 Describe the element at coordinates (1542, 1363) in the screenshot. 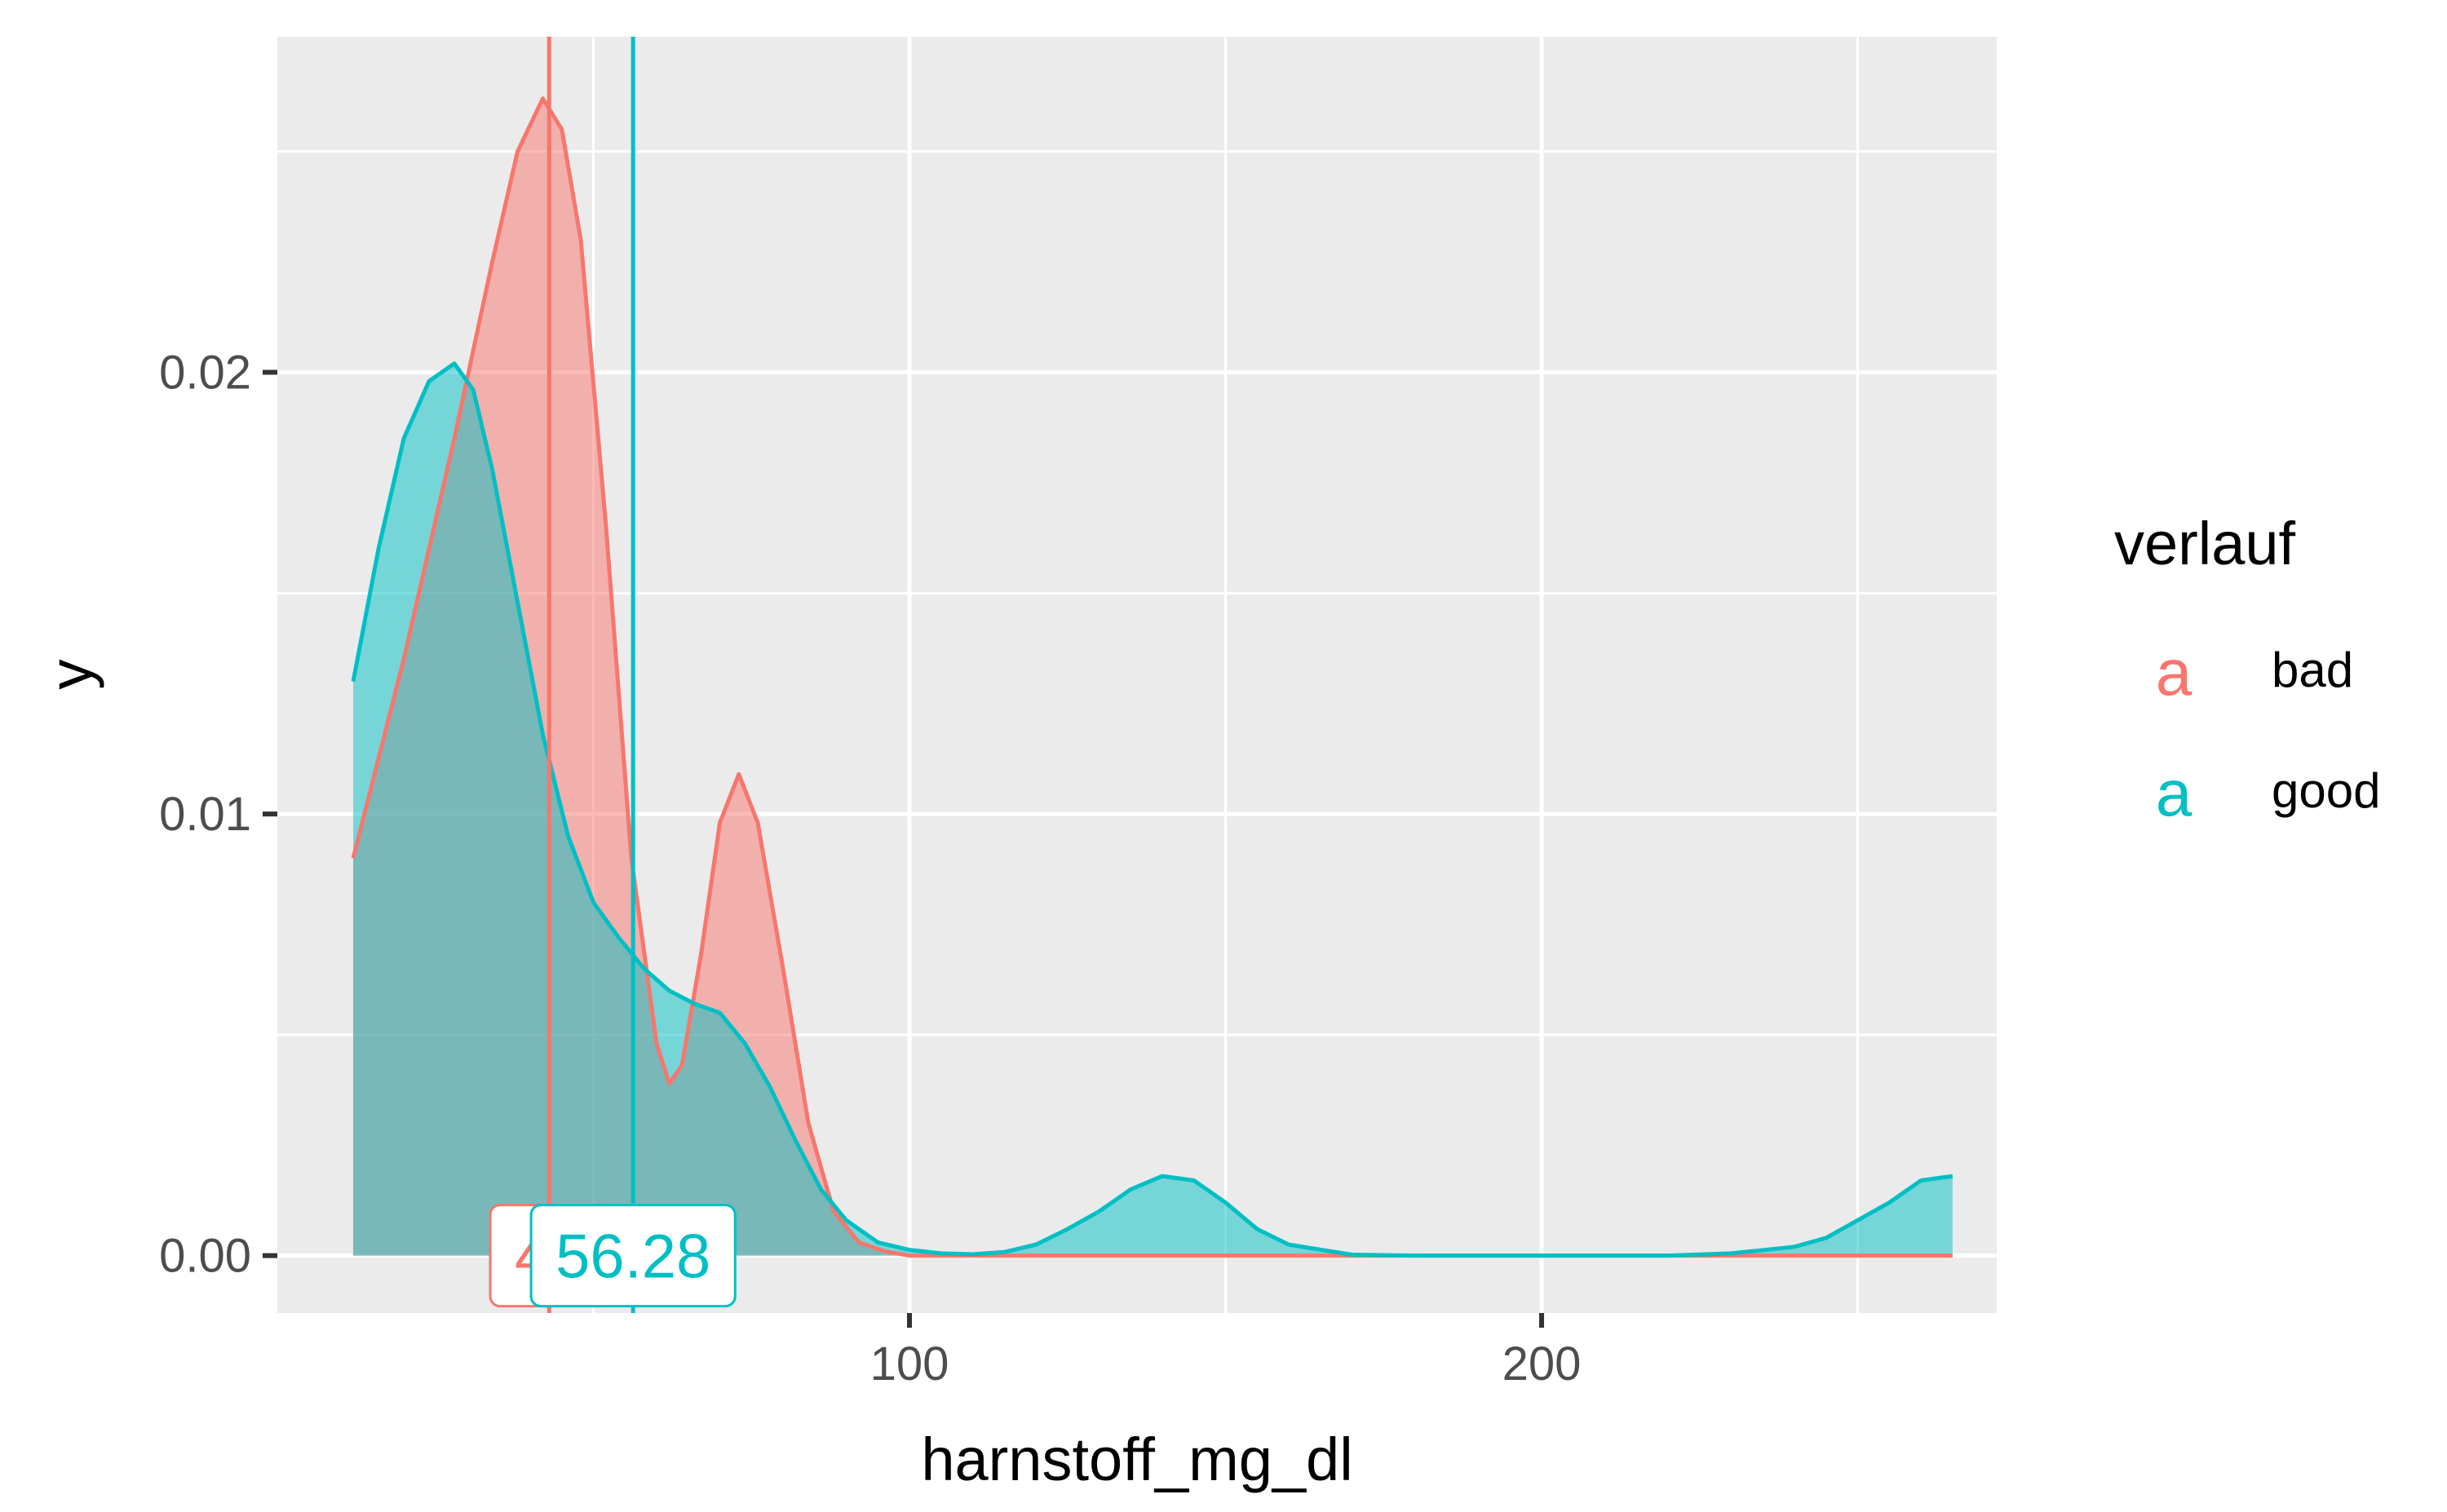

I see `x-tick-label: 200` at that location.